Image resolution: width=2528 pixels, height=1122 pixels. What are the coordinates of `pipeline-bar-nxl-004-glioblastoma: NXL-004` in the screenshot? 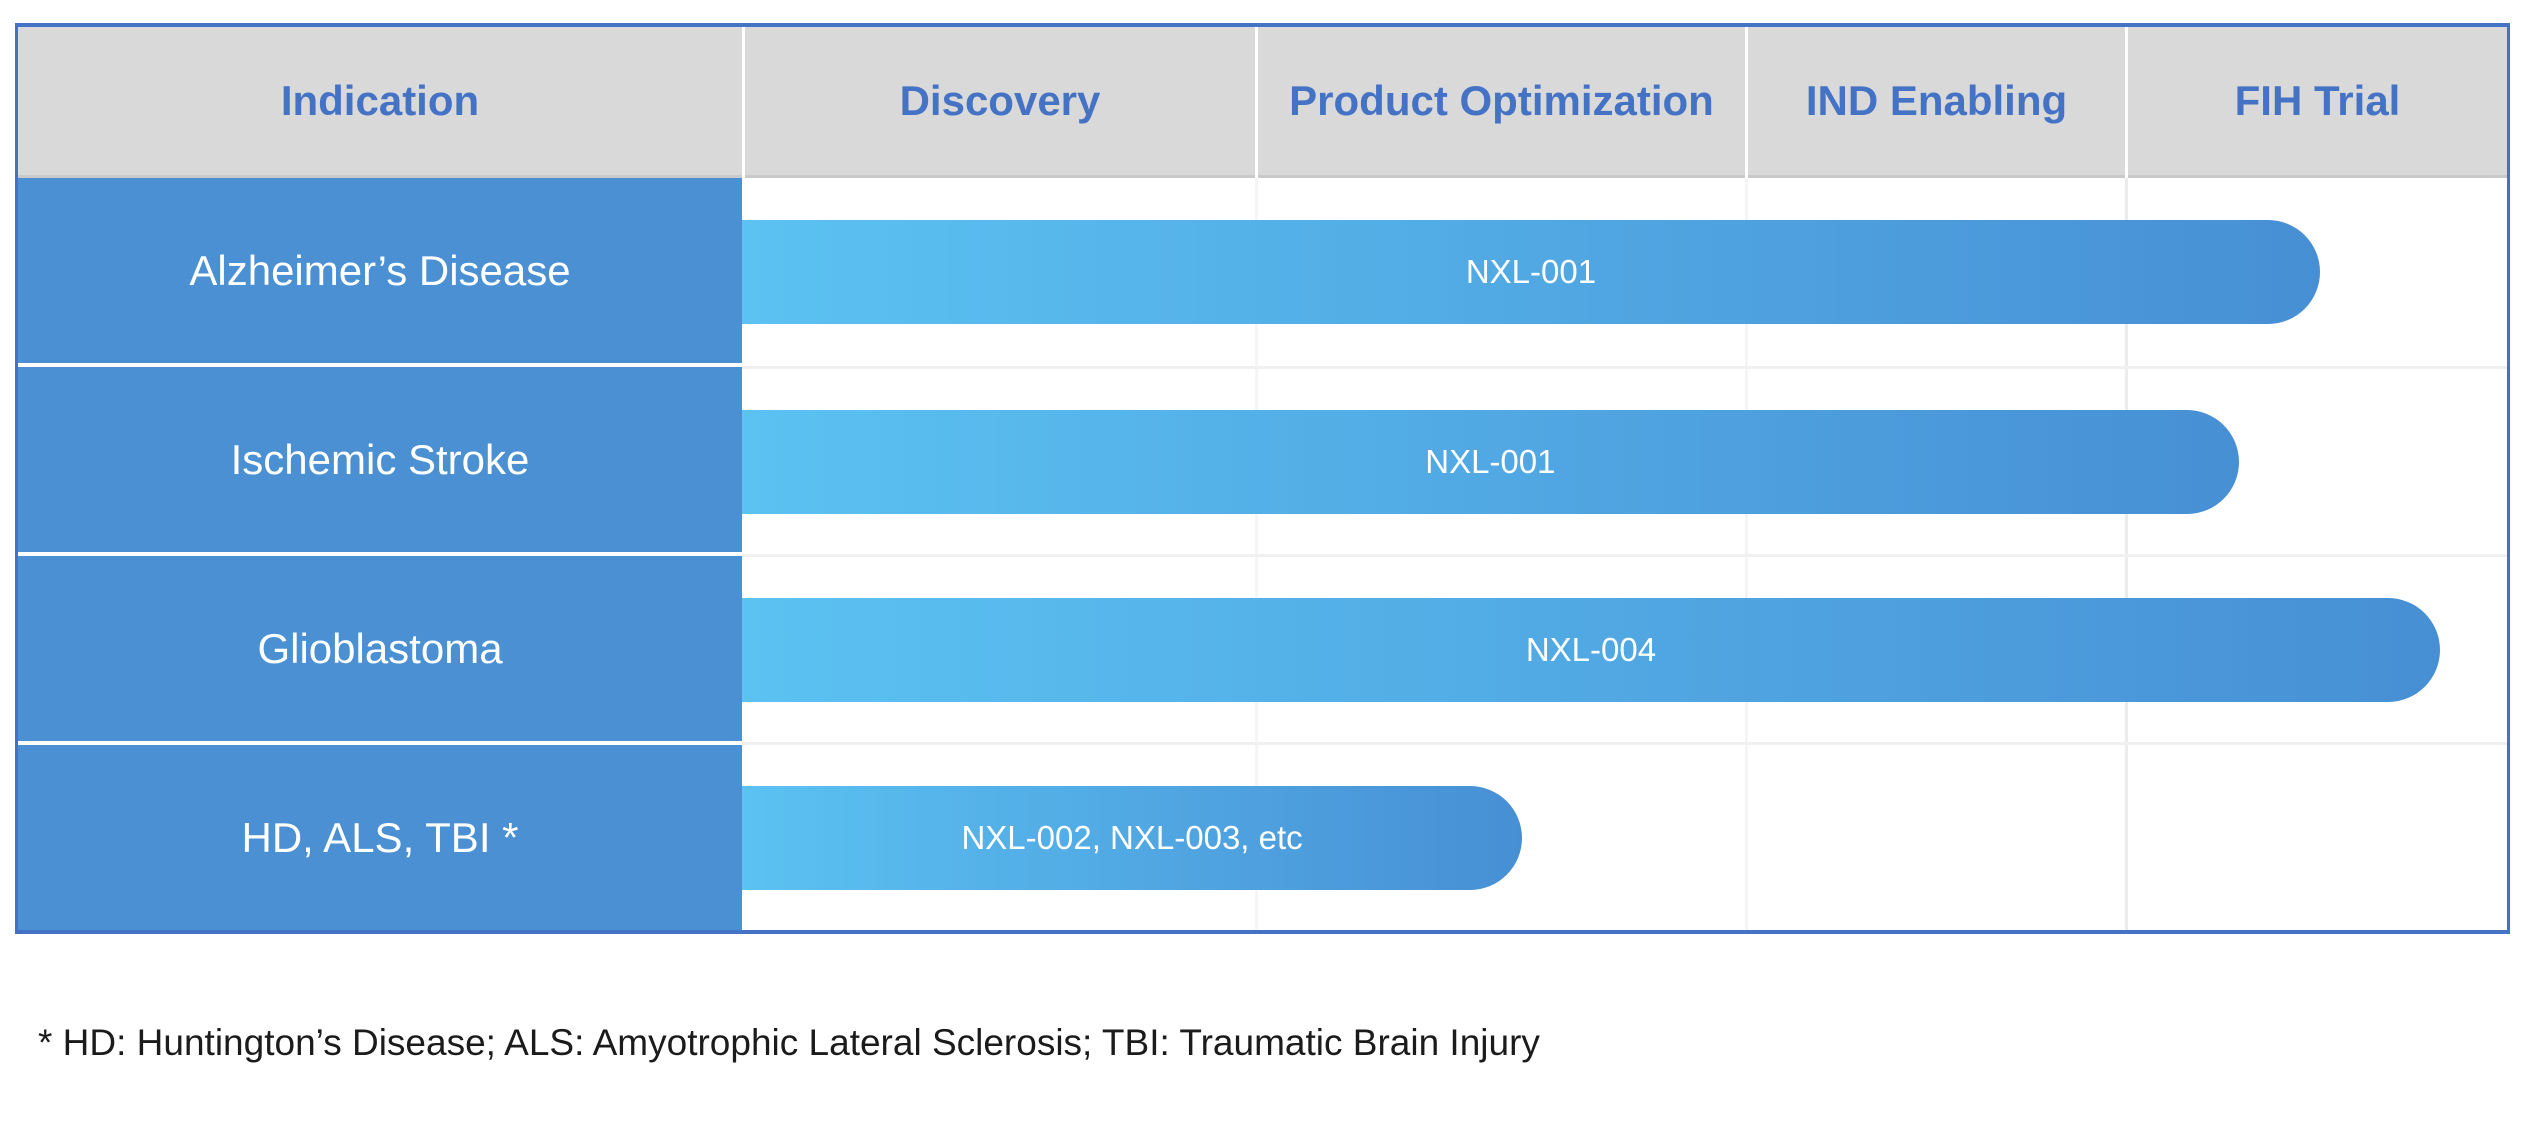 It's located at (1591, 649).